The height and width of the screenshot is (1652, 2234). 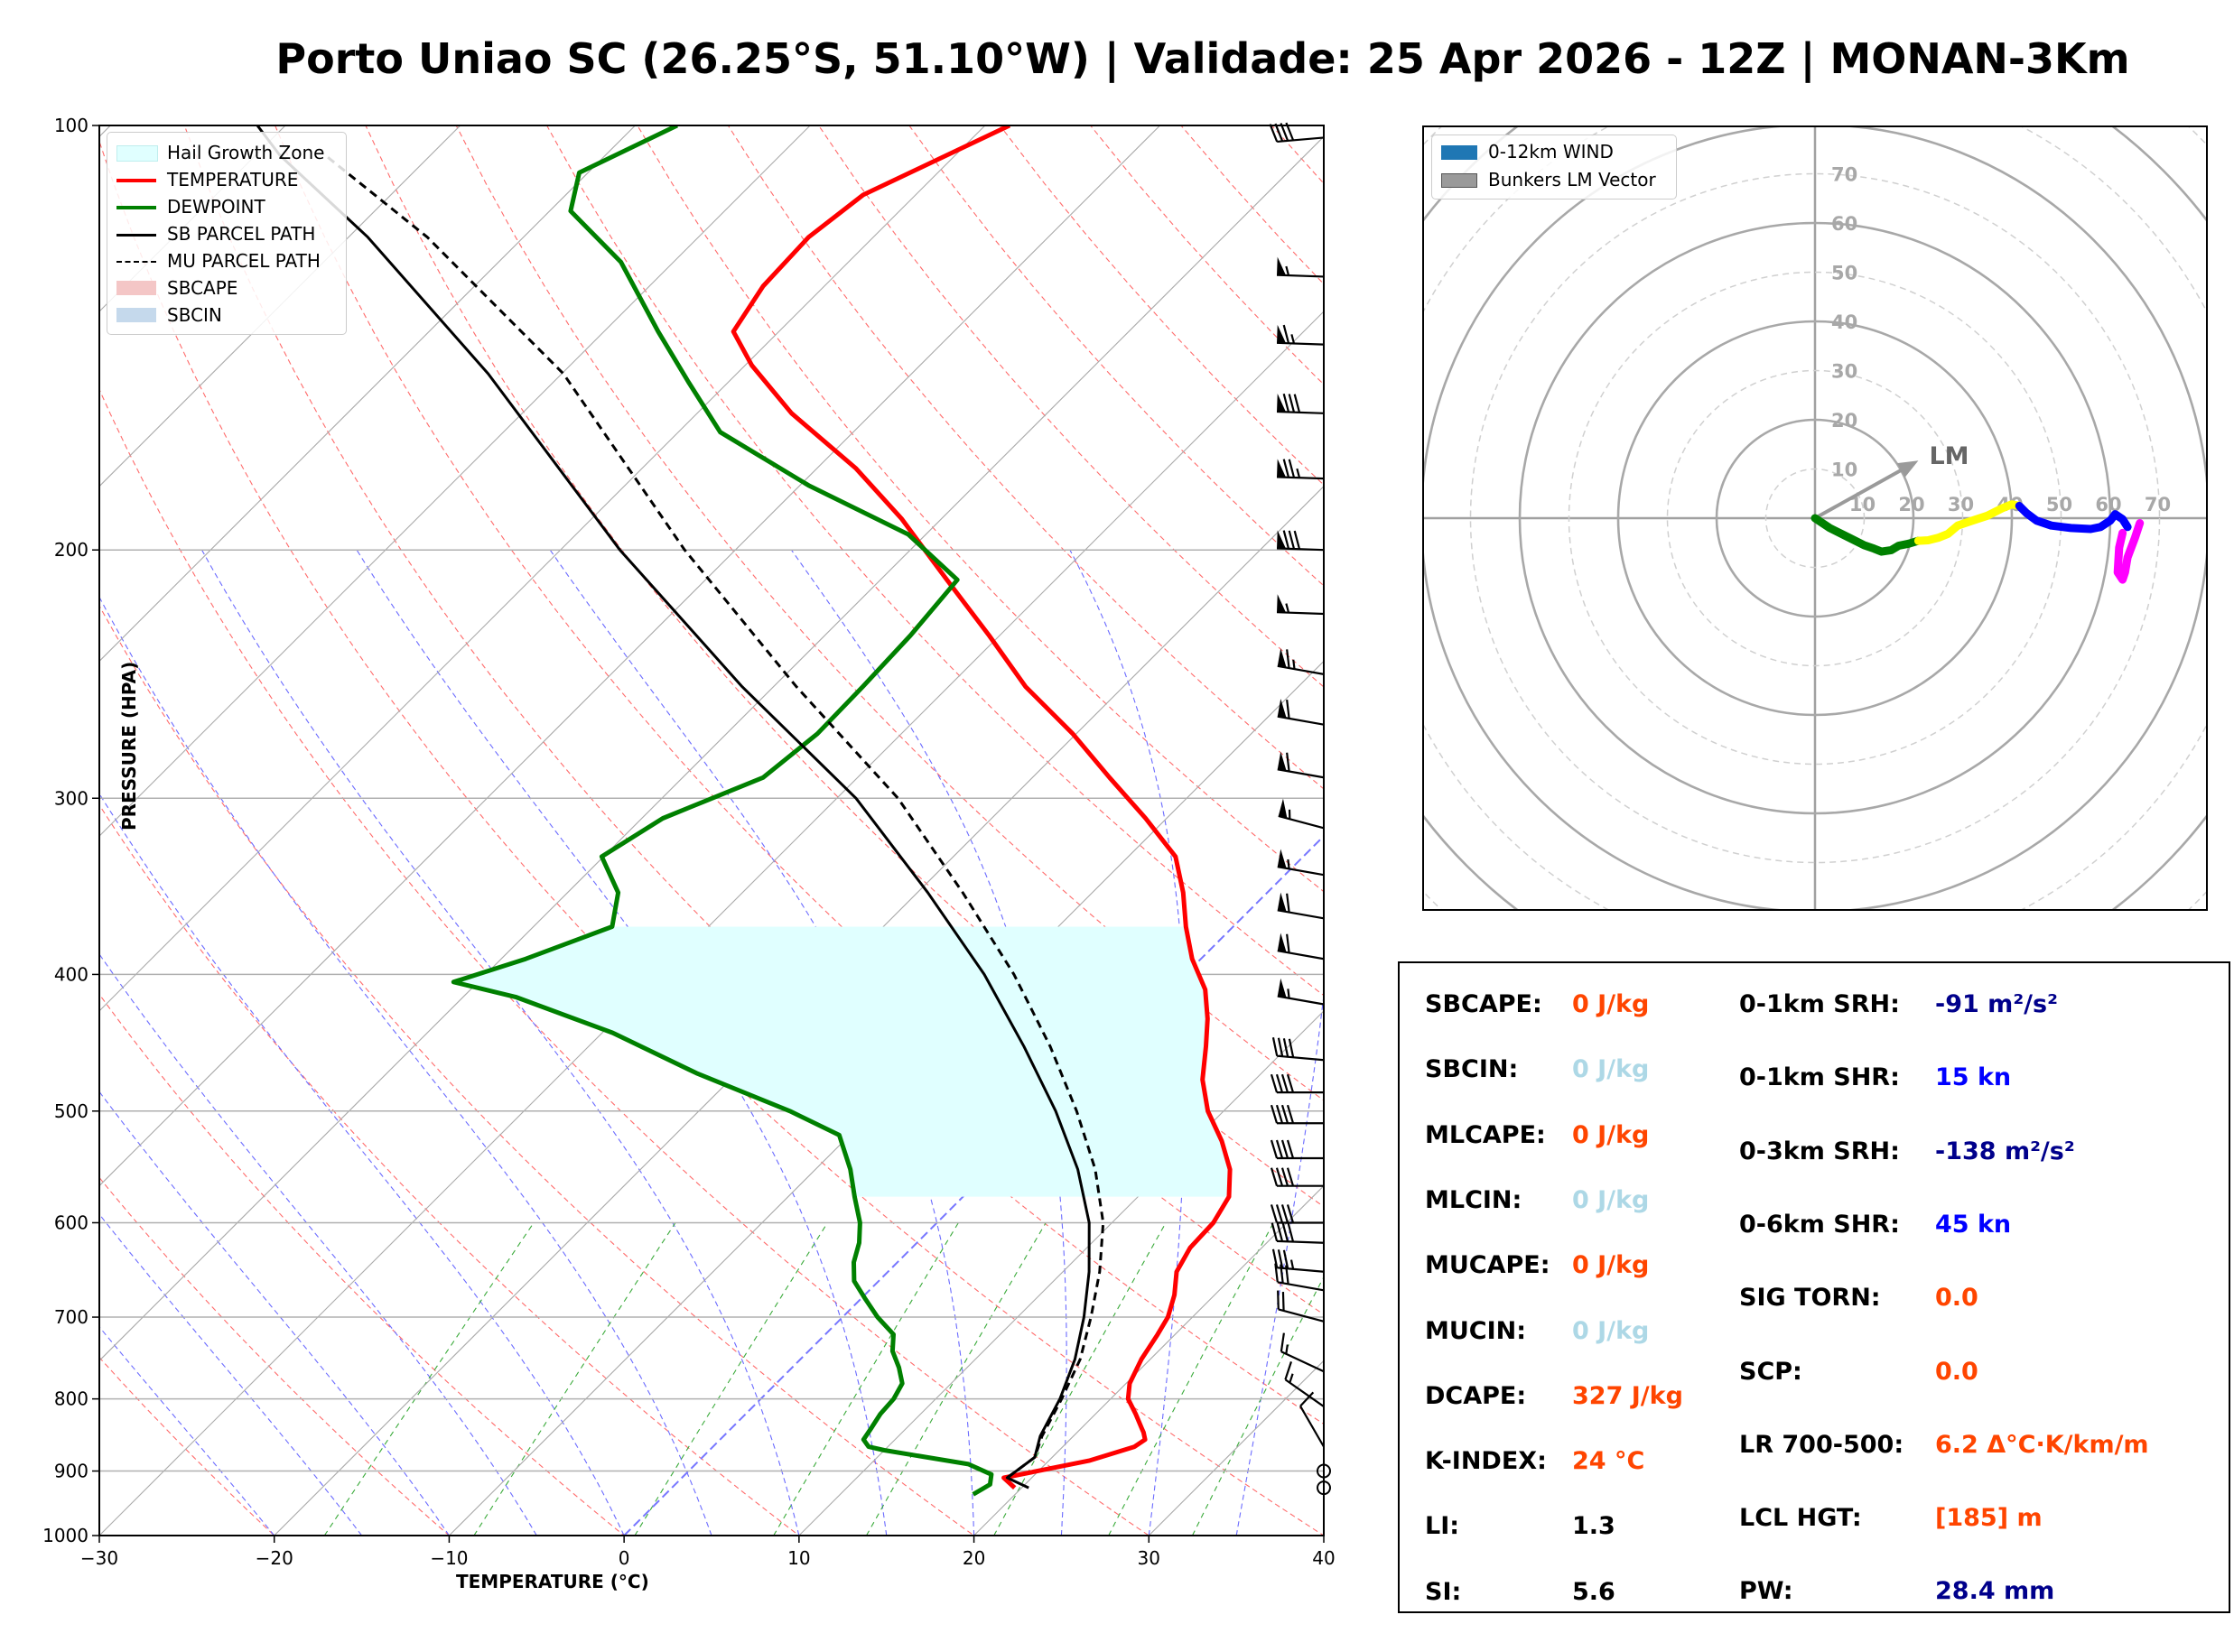 What do you see at coordinates (1969, 522) in the screenshot?
I see `hodo-trace-3-6km` at bounding box center [1969, 522].